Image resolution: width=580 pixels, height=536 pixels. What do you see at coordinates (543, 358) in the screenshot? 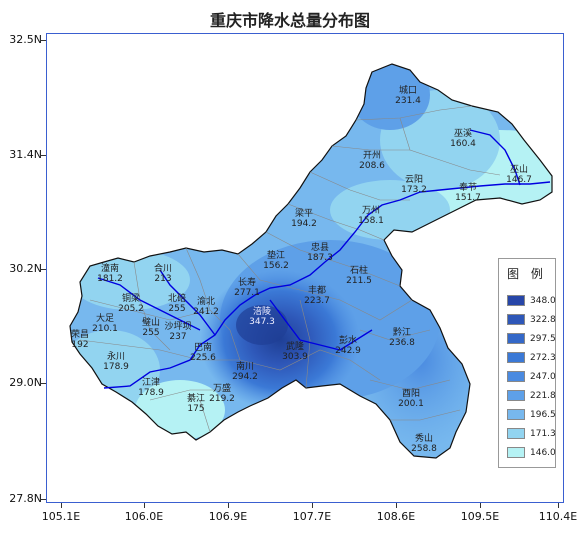
I see `legend-value: 272.3` at bounding box center [543, 358].